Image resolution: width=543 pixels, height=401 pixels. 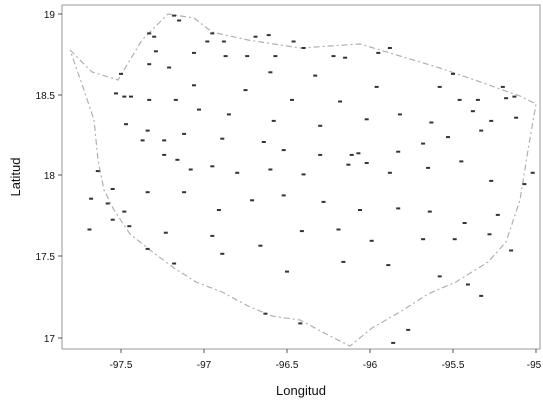 What do you see at coordinates (50, 176) in the screenshot?
I see `y-tick-label: 18` at bounding box center [50, 176].